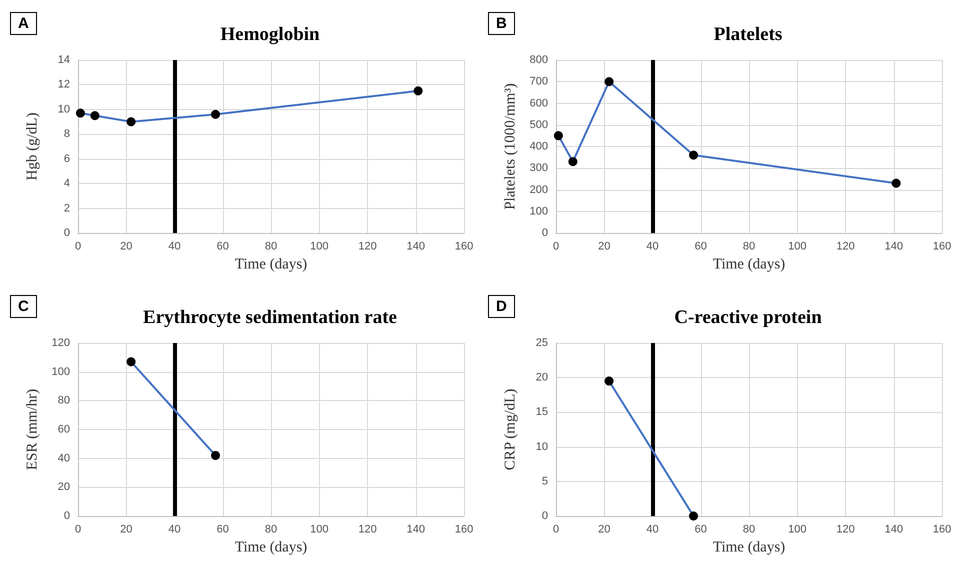  What do you see at coordinates (32, 146) in the screenshot?
I see `y-axis-title: Hgb (g/dL)` at bounding box center [32, 146].